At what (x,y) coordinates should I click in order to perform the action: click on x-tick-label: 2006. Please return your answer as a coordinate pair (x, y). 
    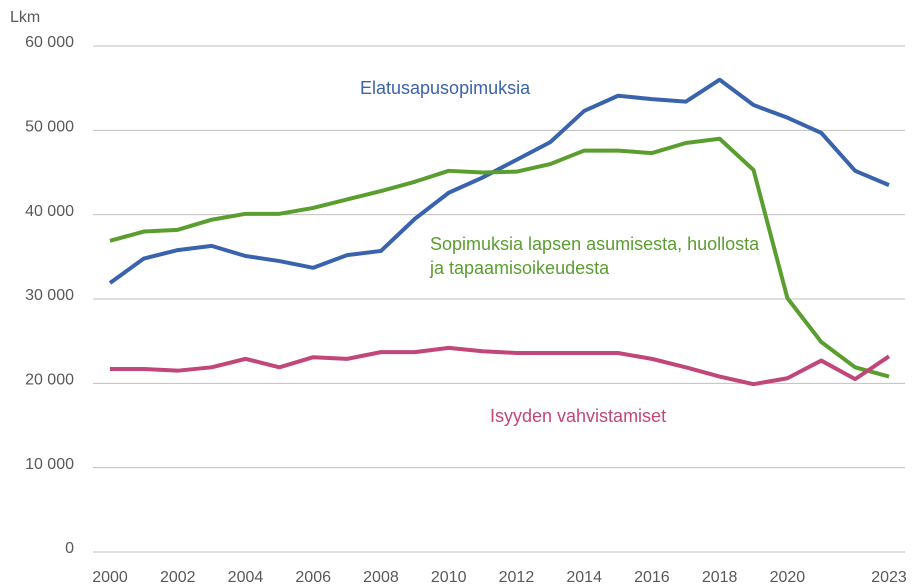
    Looking at the image, I should click on (313, 577).